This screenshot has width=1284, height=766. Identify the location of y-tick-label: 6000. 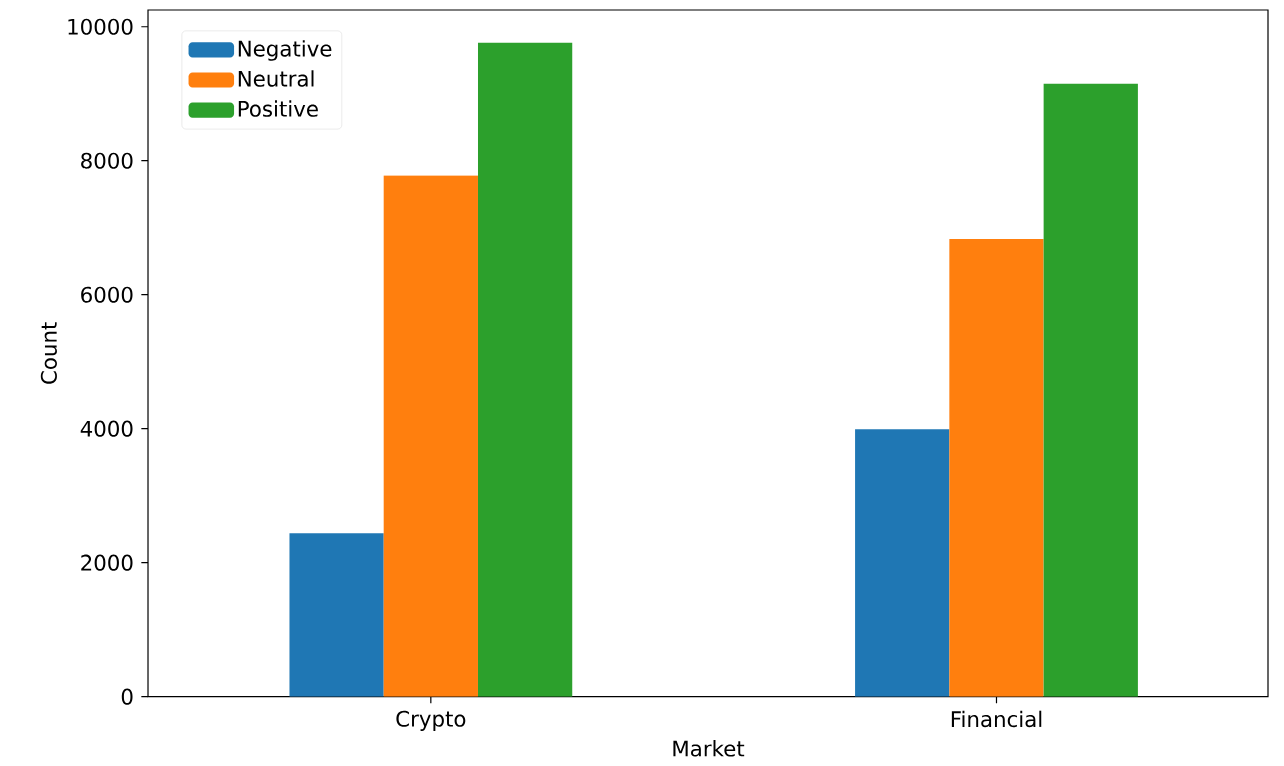
(107, 294).